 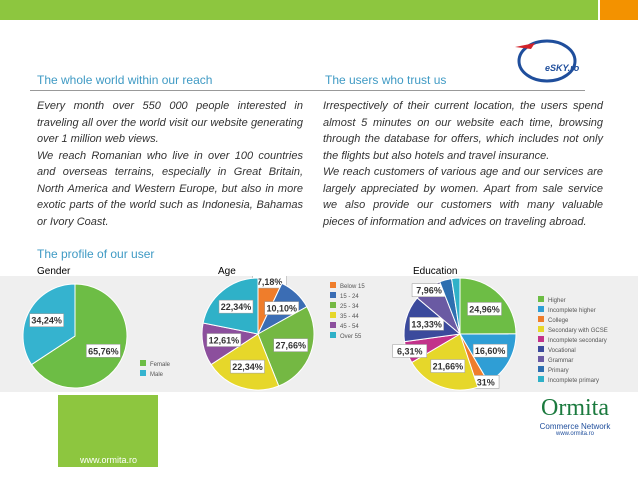 I want to click on tagline: Commerce Network, so click(x=575, y=426).